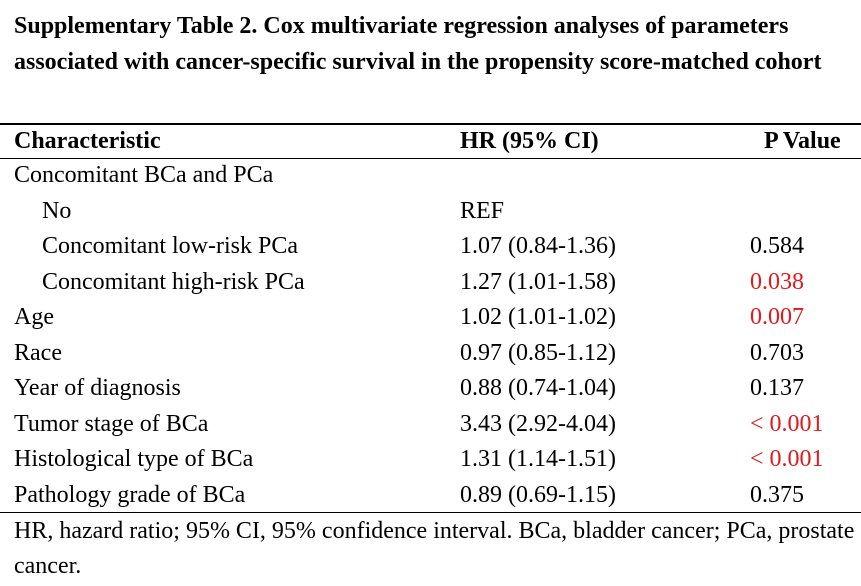 This screenshot has height=586, width=861. Describe the element at coordinates (777, 281) in the screenshot. I see `row-p: 0.038` at that location.